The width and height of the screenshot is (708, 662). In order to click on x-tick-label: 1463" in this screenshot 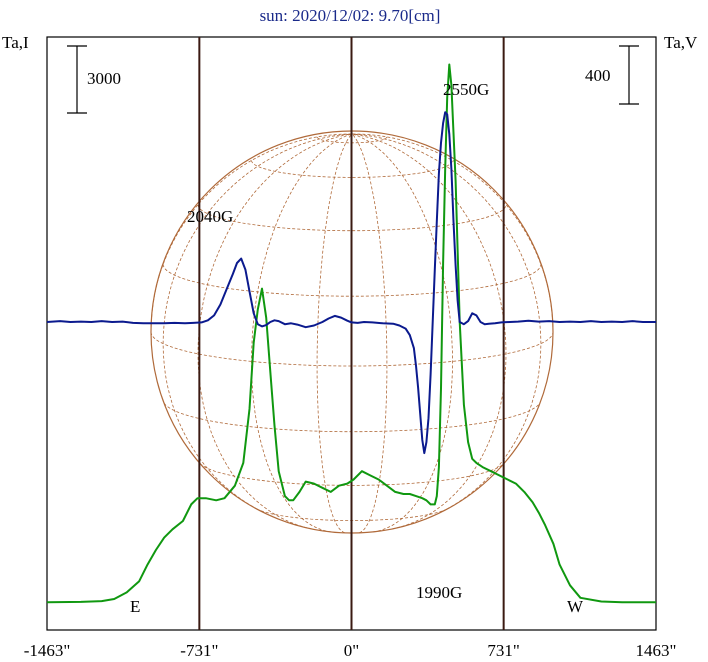, I will do `click(656, 650)`.